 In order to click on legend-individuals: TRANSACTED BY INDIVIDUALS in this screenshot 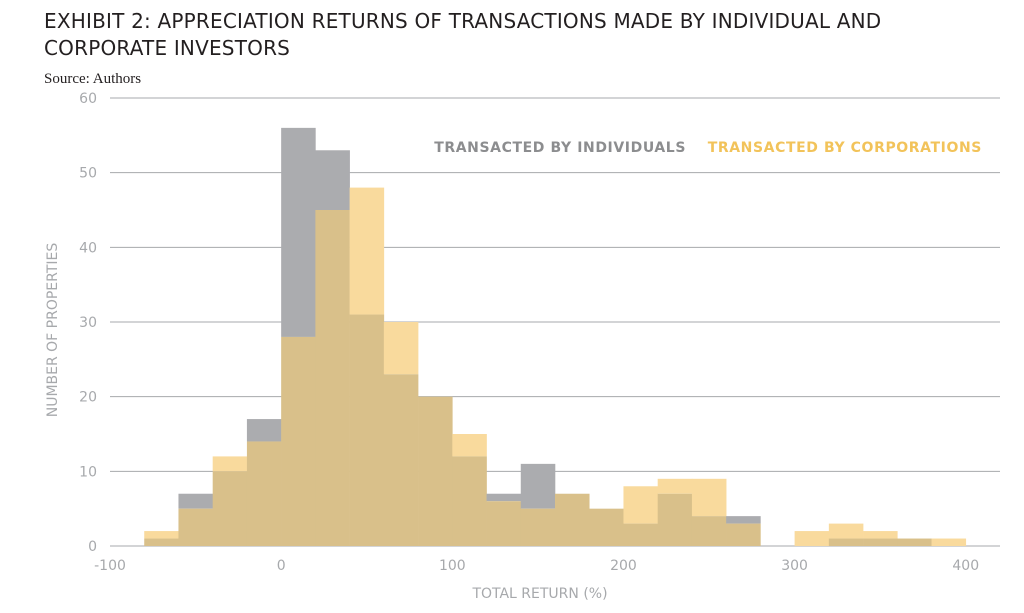, I will do `click(560, 148)`.